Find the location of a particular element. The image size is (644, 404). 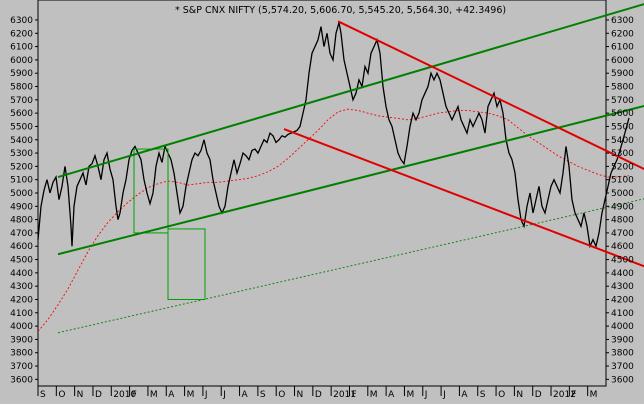

right-tick-label-5400: 5400 is located at coordinates (622, 141).